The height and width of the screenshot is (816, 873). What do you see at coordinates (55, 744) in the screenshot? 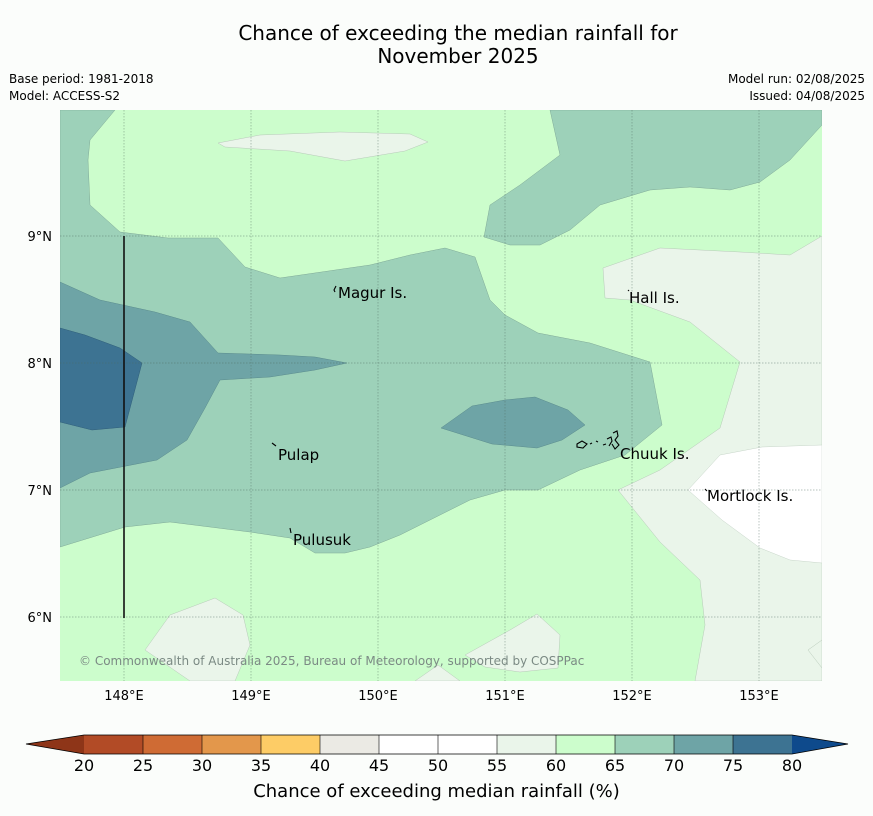
I see `colorbar-extend-low` at bounding box center [55, 744].